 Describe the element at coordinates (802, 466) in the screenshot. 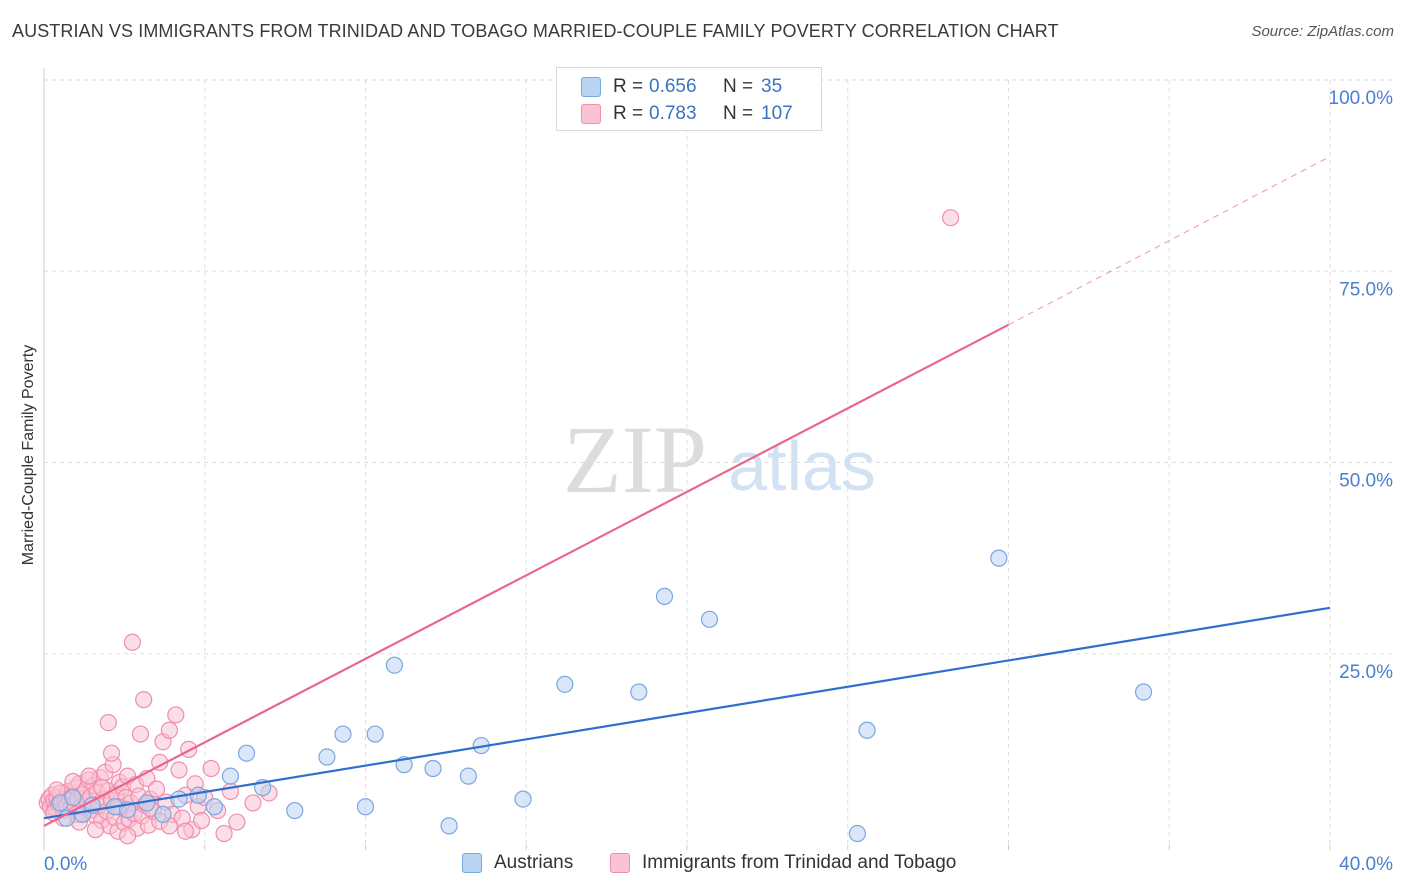

I see `watermark-atlas: atlas` at that location.